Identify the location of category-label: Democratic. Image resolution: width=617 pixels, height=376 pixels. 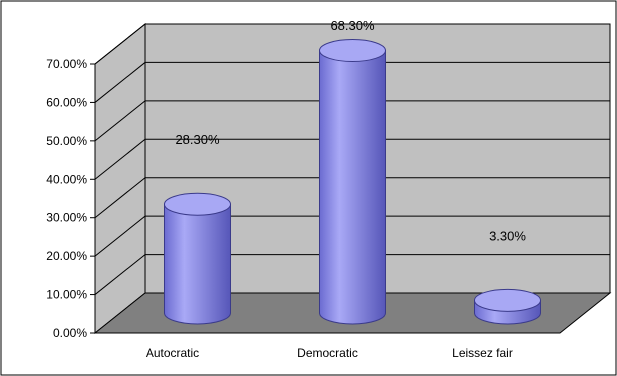
(327, 353).